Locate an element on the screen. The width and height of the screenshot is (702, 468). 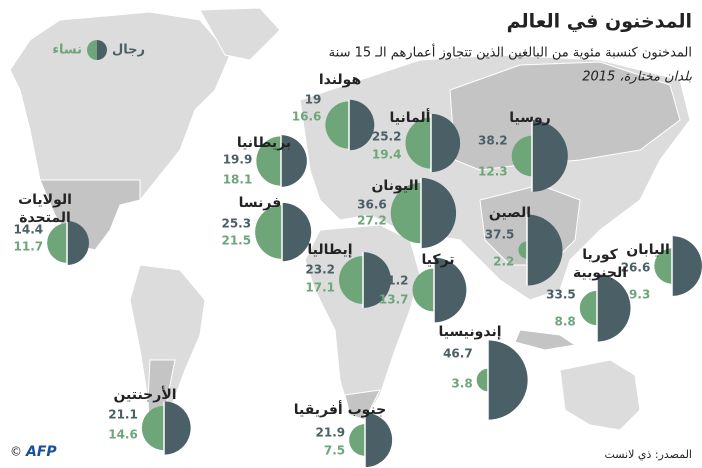
note: بلدان مختارة، 2015 is located at coordinates (637, 77).